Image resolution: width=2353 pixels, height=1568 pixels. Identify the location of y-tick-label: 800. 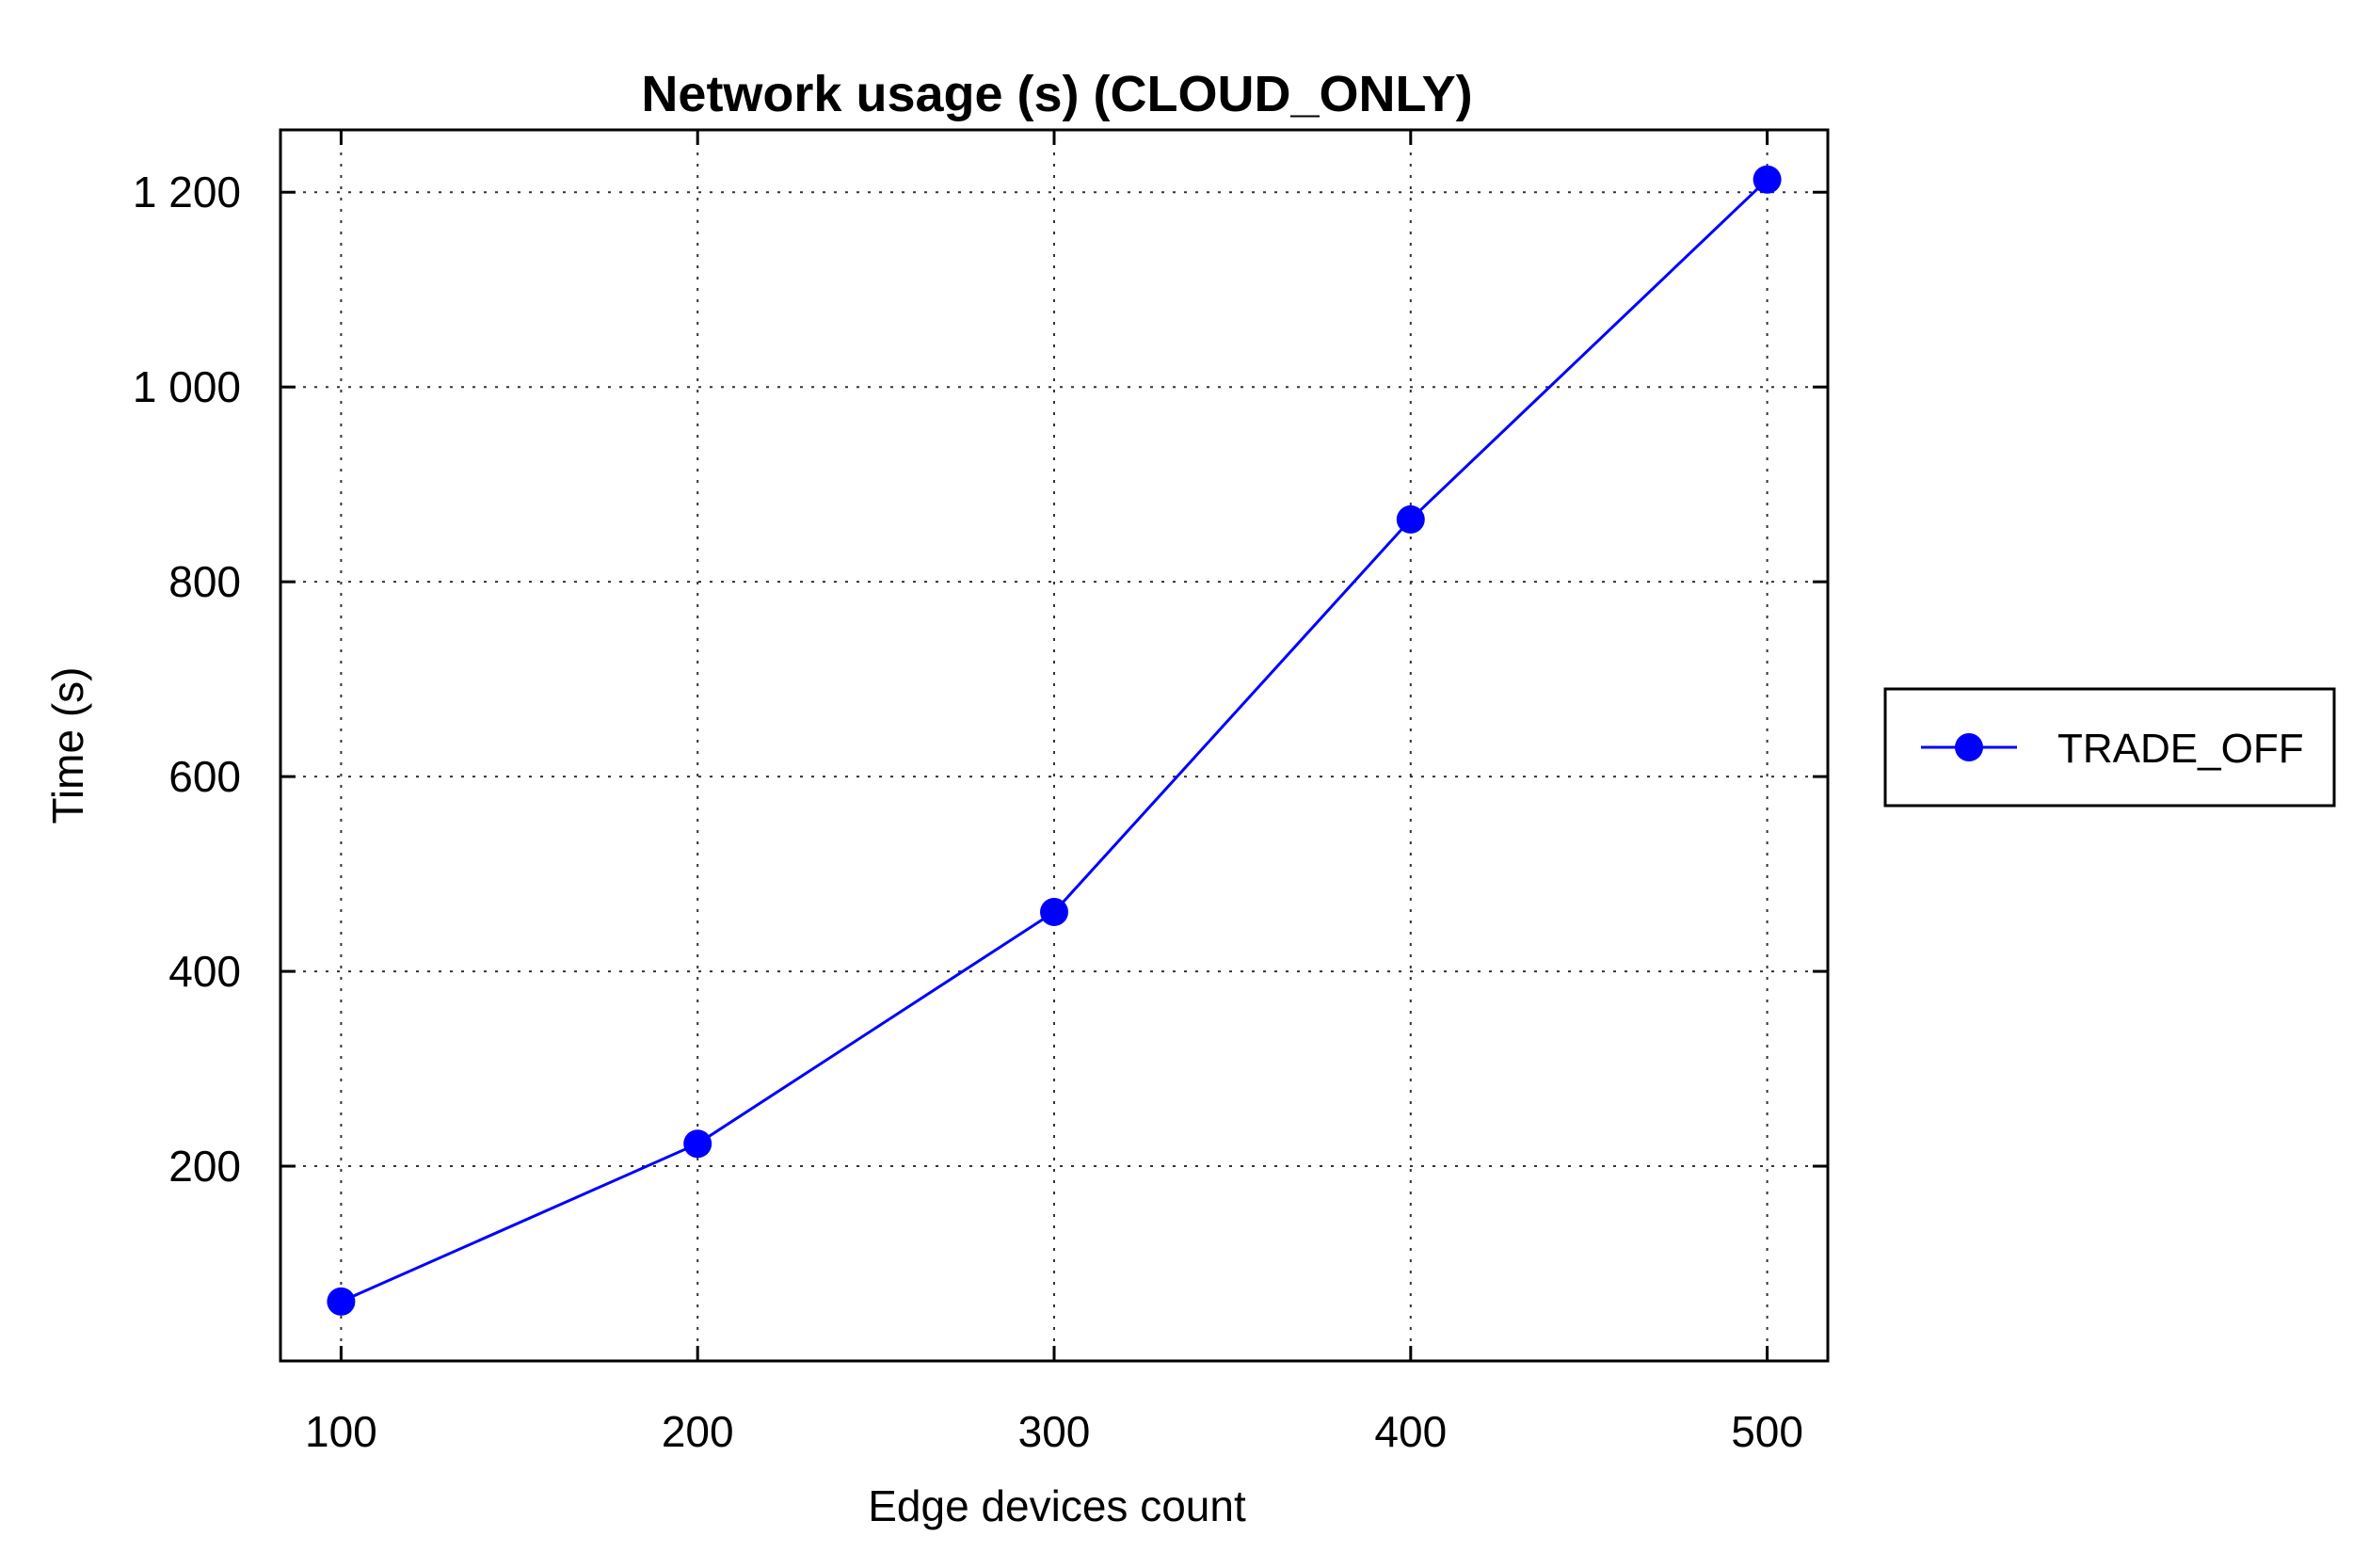
(205, 581).